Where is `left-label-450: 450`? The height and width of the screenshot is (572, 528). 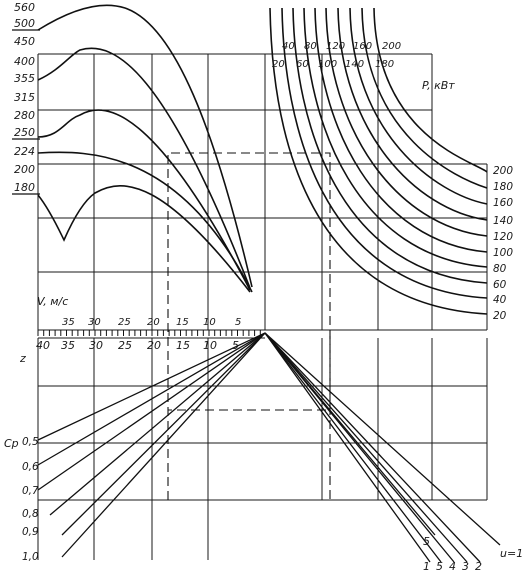
left-label-450: 450 is located at coordinates (24, 41).